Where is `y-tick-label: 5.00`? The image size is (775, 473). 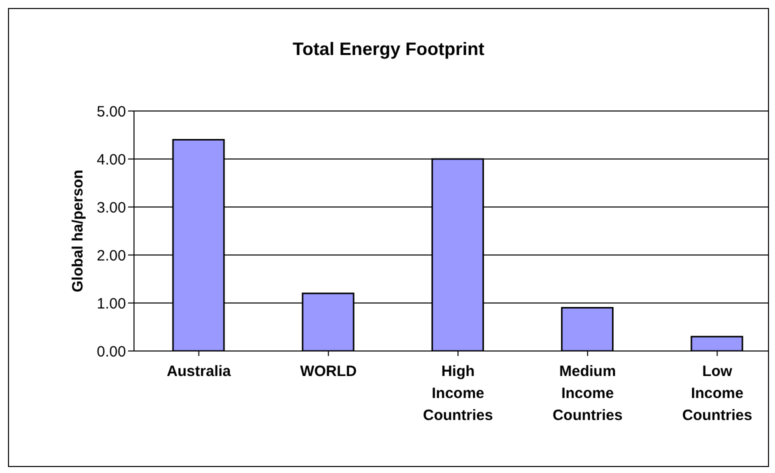 y-tick-label: 5.00 is located at coordinates (111, 111).